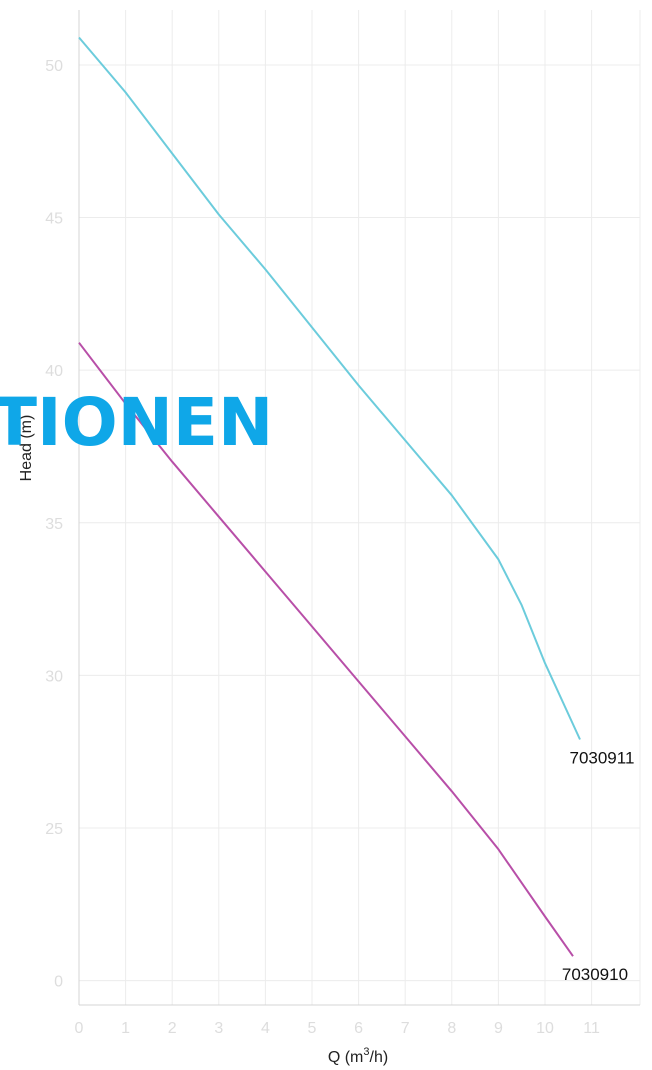 The image size is (652, 1070). I want to click on x-tick-label: 3, so click(218, 1028).